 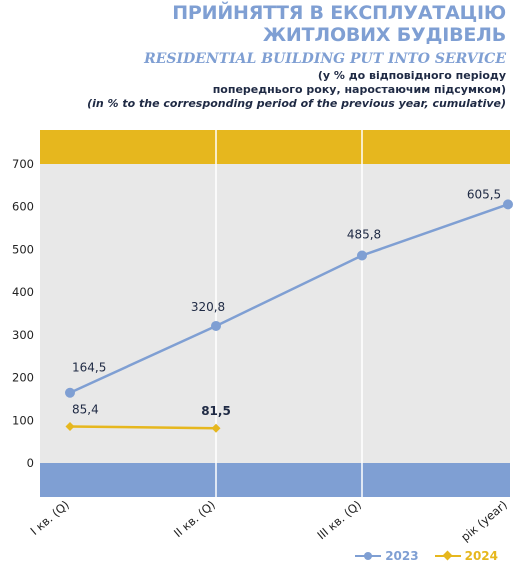 I want to click on series-2023-data-label: 485,8, so click(x=364, y=234).